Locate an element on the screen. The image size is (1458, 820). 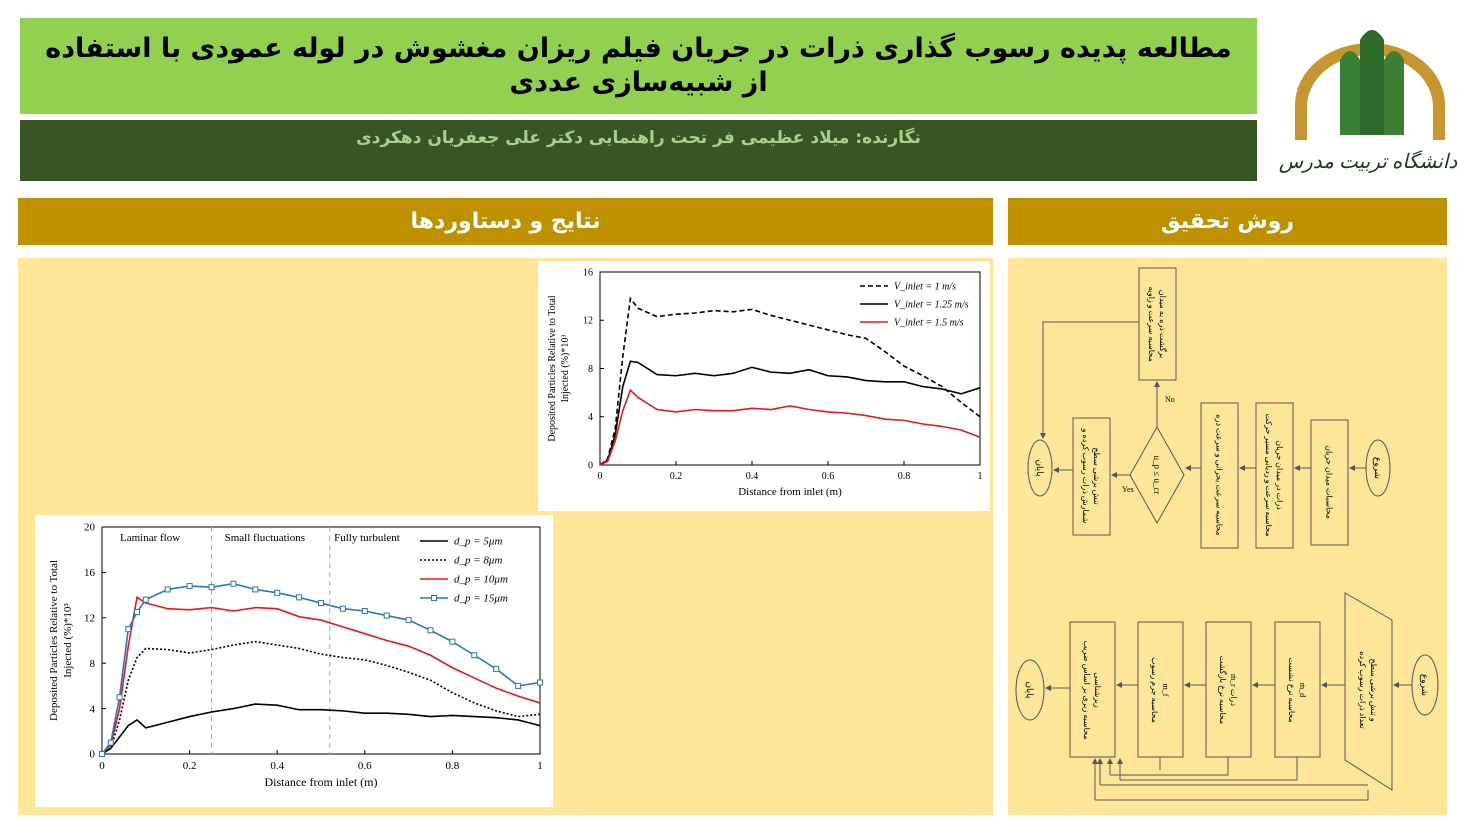
legend-label: d_p = 15μm is located at coordinates (481, 599).